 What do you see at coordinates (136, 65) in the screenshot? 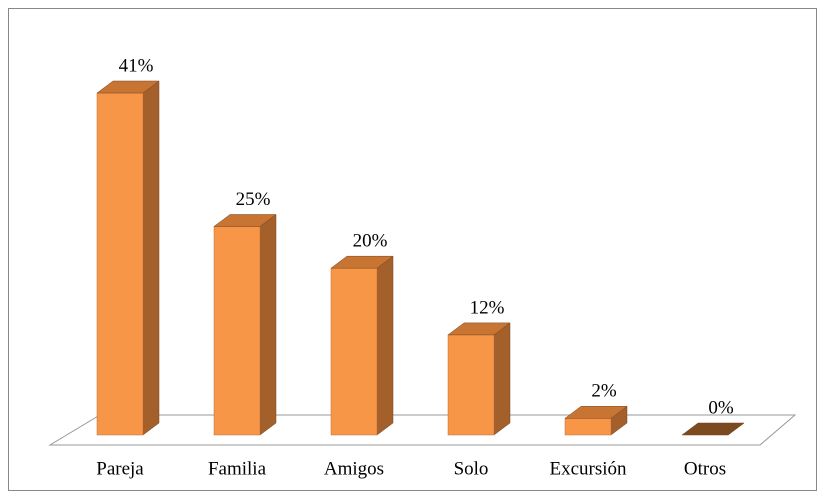
I see `value-label: 41%` at bounding box center [136, 65].